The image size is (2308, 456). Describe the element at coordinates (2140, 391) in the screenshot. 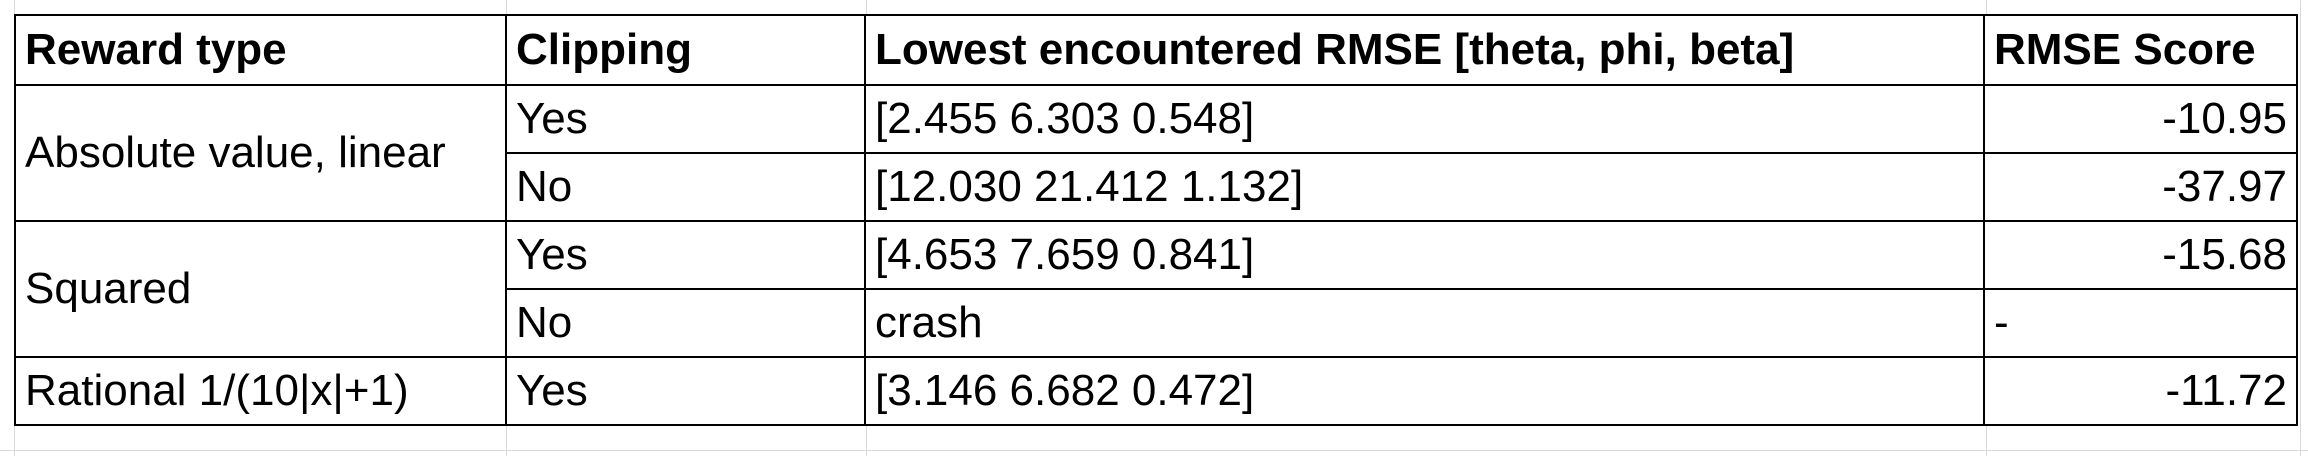

I see `score-cell: -11.72` at that location.